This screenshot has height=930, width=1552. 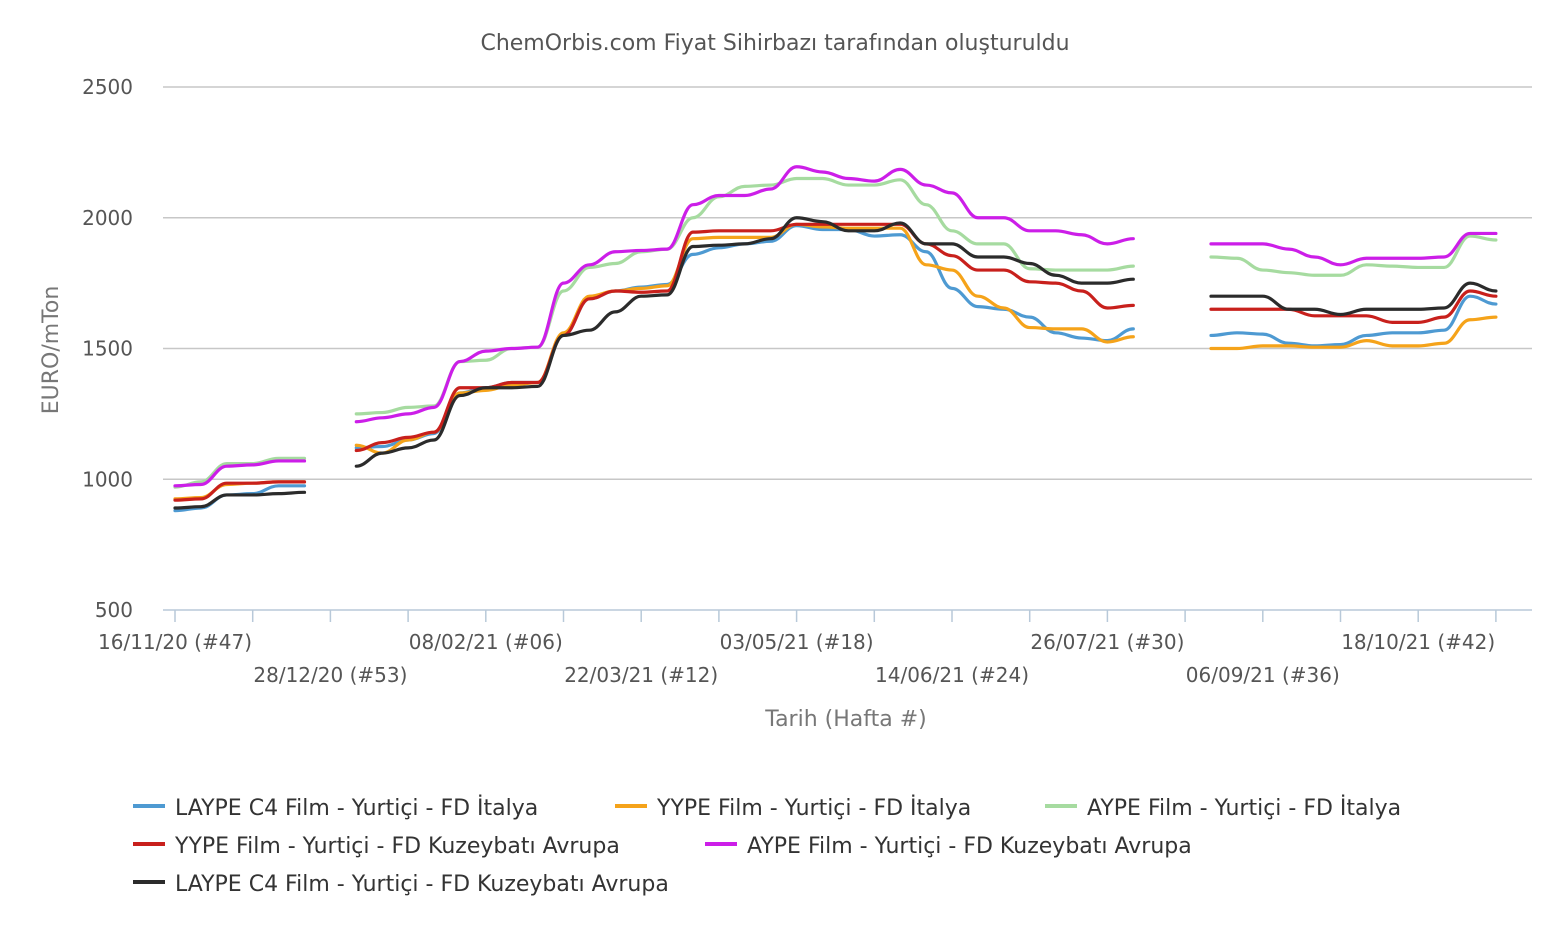 I want to click on legend-label: LAYPE C4 Film - Yurtiçi - FD İtalya, so click(x=356, y=808).